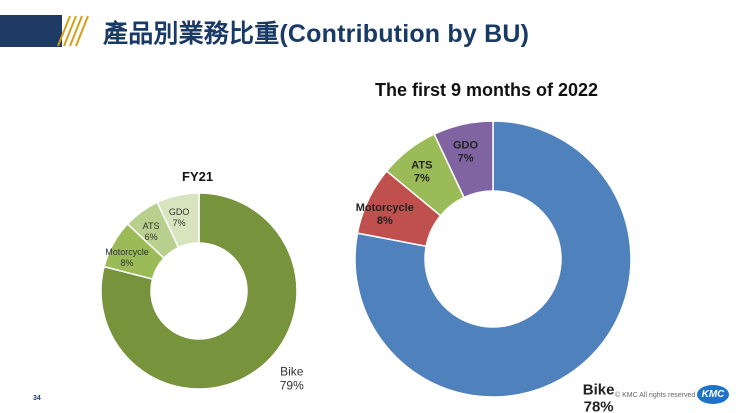 This screenshot has height=413, width=740. Describe the element at coordinates (198, 176) in the screenshot. I see `fy21-chart-title: FY21` at that location.